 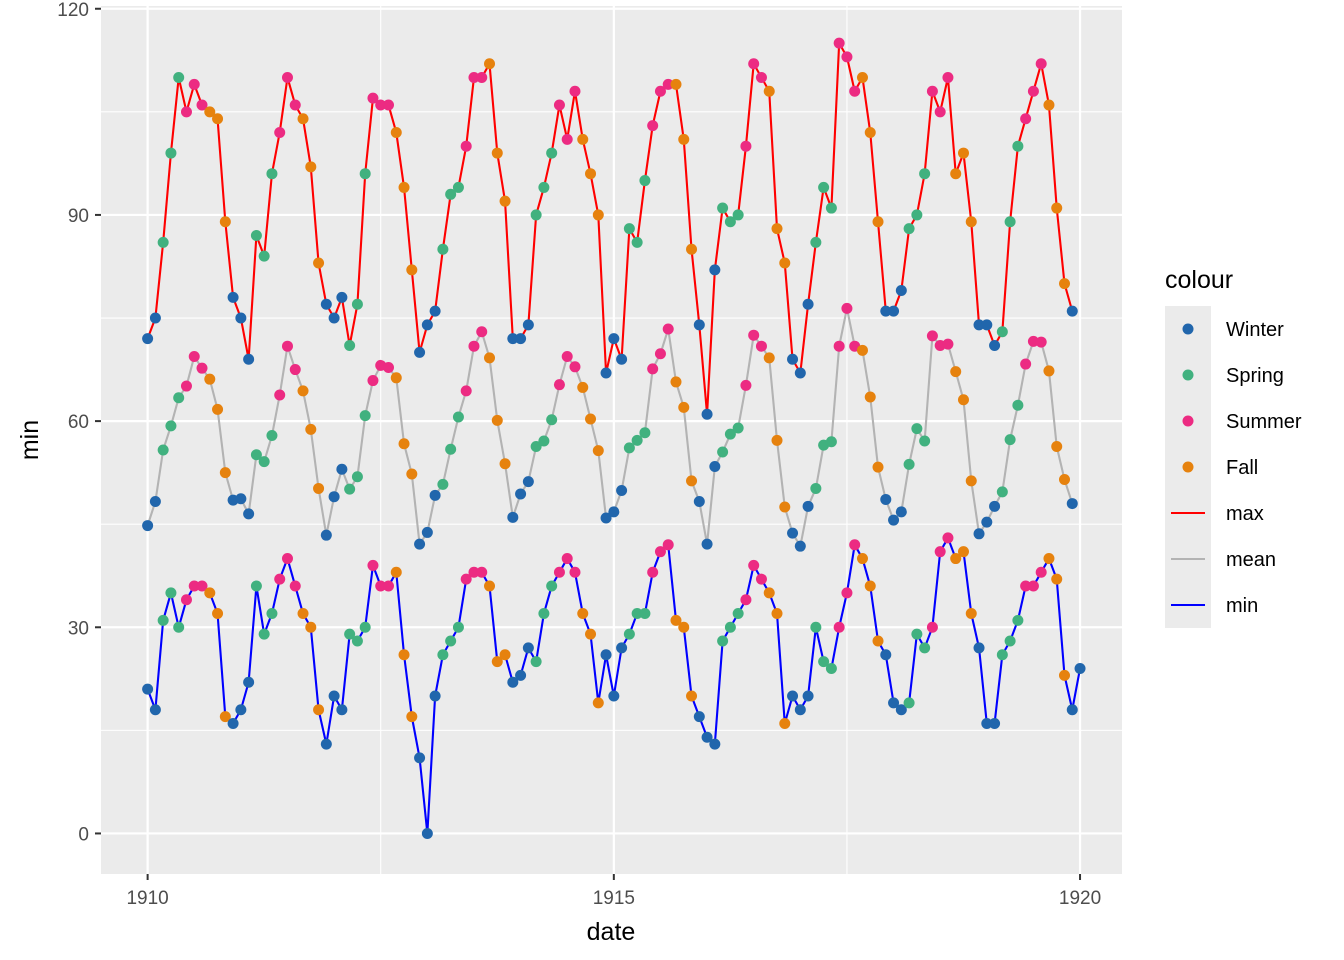 I want to click on y-tick-label: 90, so click(x=78, y=216).